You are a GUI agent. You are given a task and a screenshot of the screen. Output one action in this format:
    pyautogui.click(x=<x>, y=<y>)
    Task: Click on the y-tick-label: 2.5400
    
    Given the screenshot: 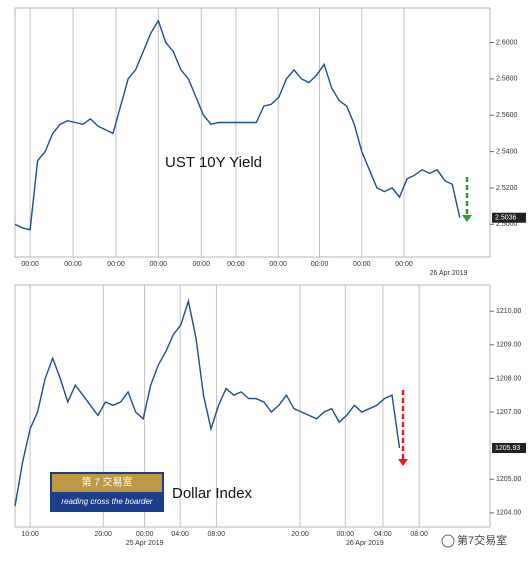 What is the action you would take?
    pyautogui.click(x=507, y=151)
    